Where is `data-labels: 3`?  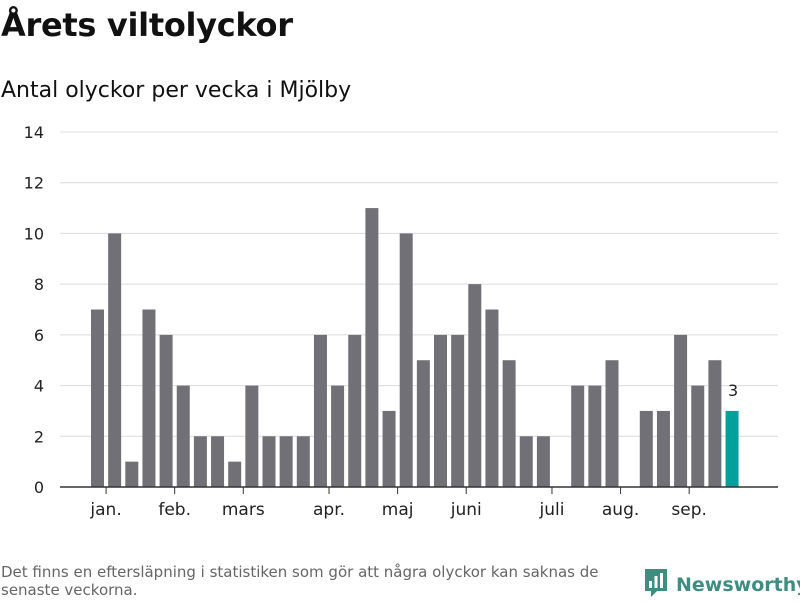
data-labels: 3 is located at coordinates (733, 390).